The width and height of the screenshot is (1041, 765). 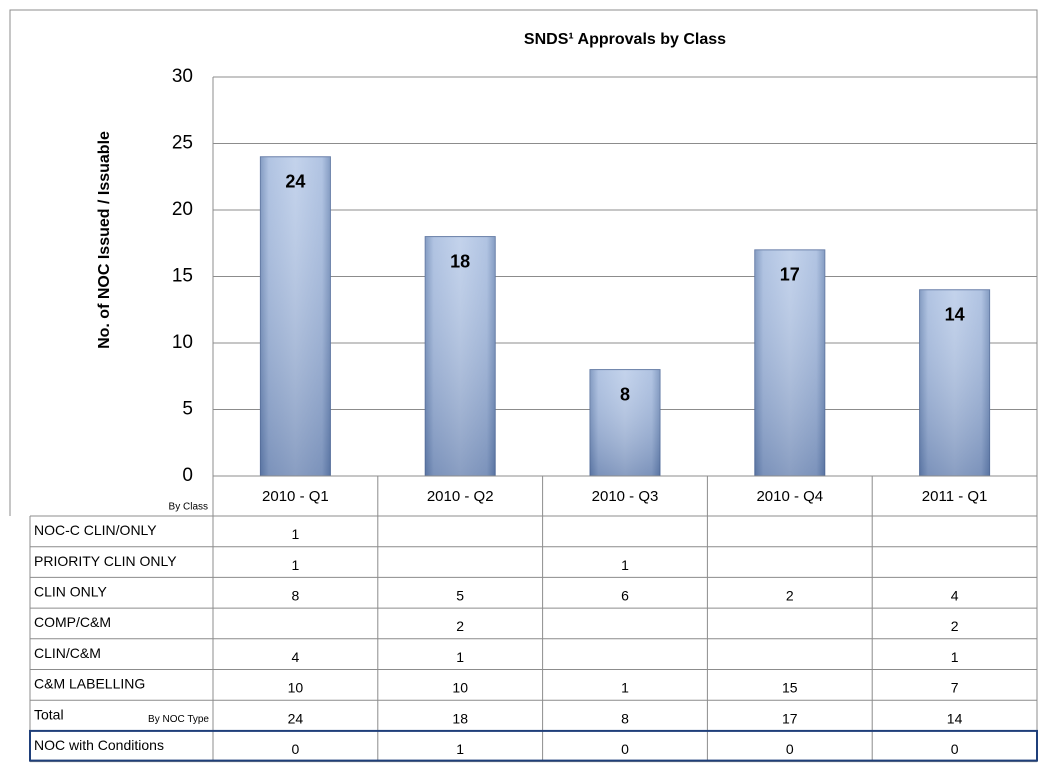 I want to click on y-axis-label: No. of NOC Issued / Issuable, so click(x=104, y=240).